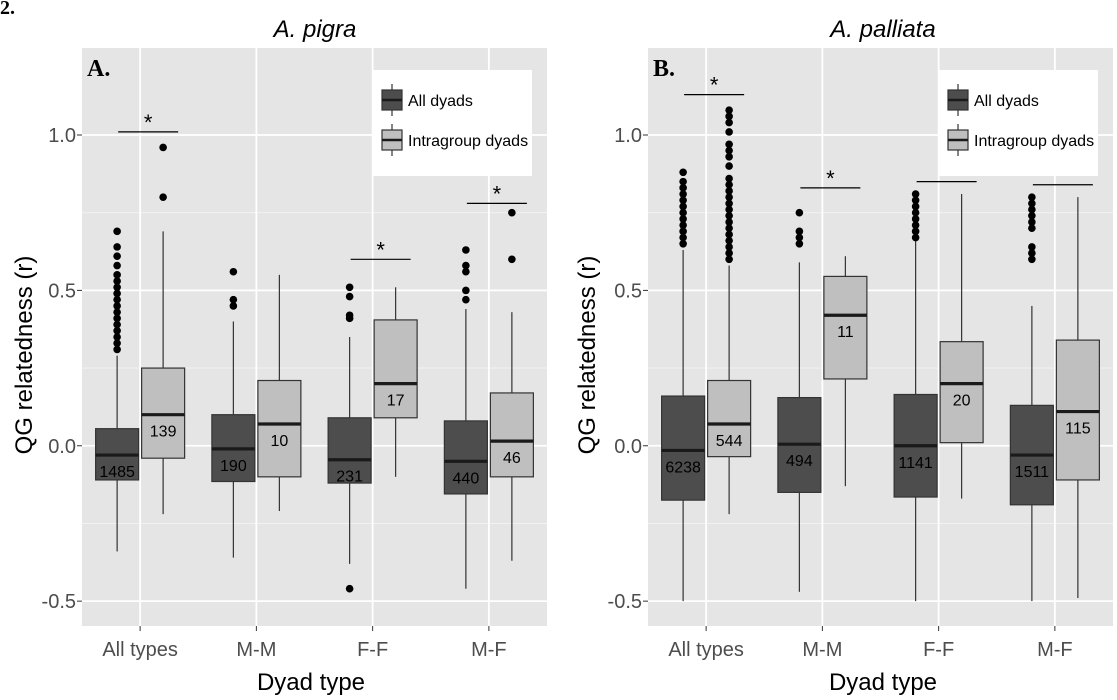  I want to click on sample-size-label: 1141, so click(915, 463).